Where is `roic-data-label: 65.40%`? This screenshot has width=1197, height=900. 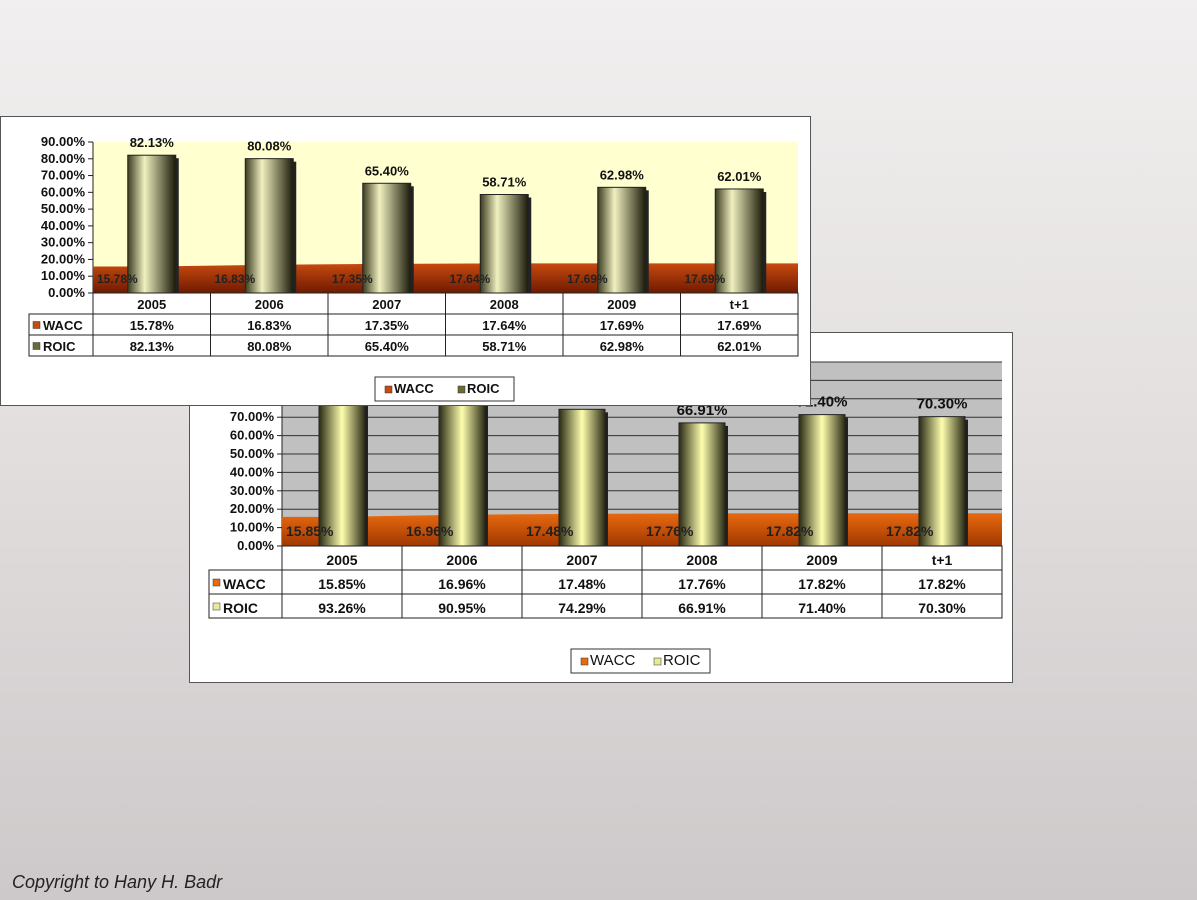
roic-data-label: 65.40% is located at coordinates (387, 170).